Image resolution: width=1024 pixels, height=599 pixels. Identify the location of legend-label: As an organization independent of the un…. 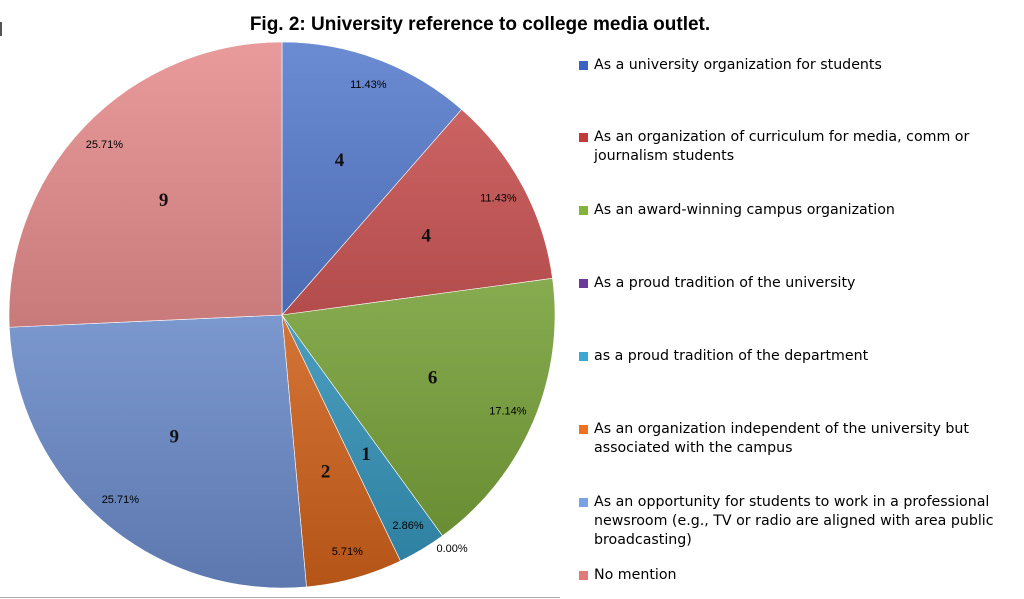
(781, 438).